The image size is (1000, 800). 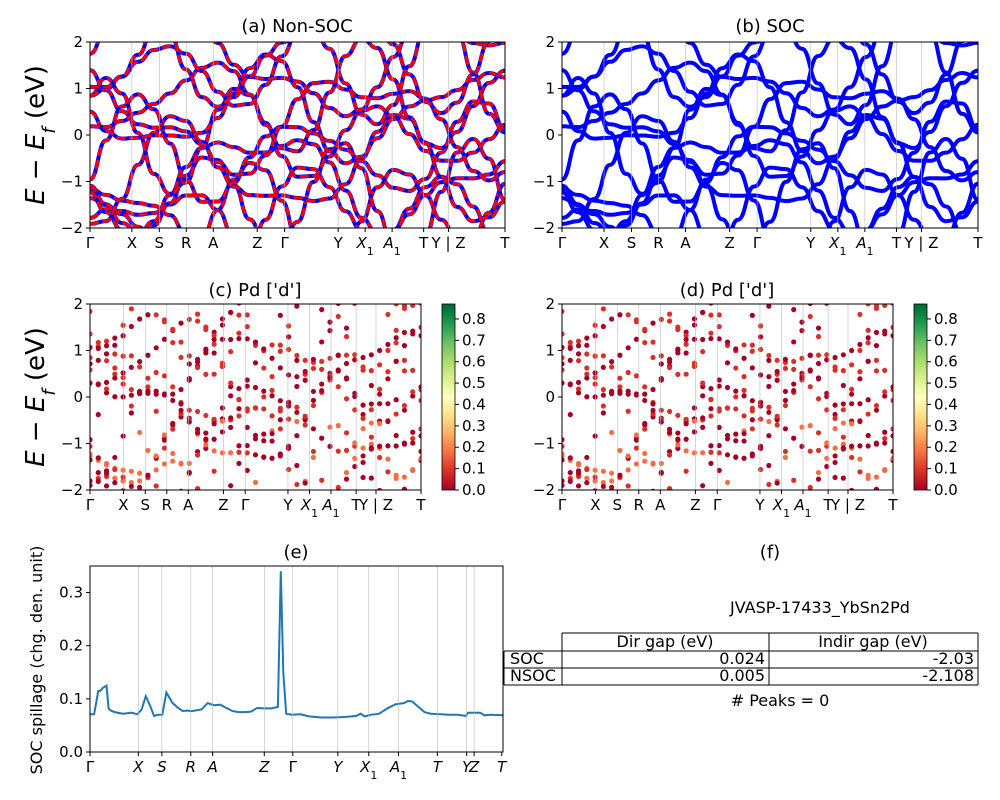 I want to click on x-tick-label: T, so click(x=892, y=505).